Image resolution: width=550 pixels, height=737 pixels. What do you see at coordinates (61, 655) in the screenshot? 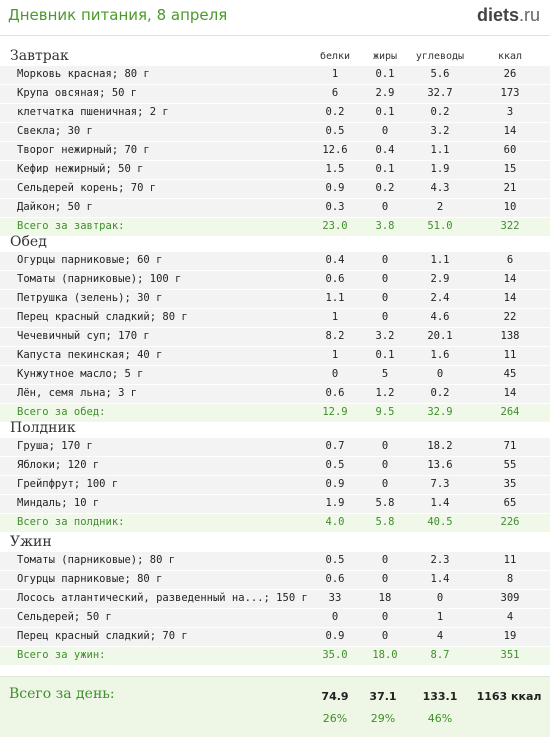
I see `total-label: Всего за ужин:` at bounding box center [61, 655].